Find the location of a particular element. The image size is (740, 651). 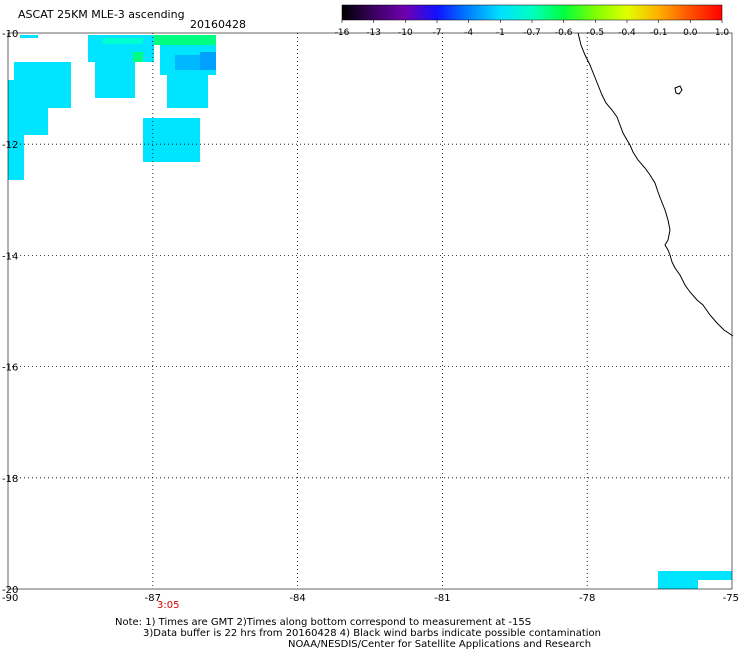

longitude-tick-label: -78 is located at coordinates (587, 598).